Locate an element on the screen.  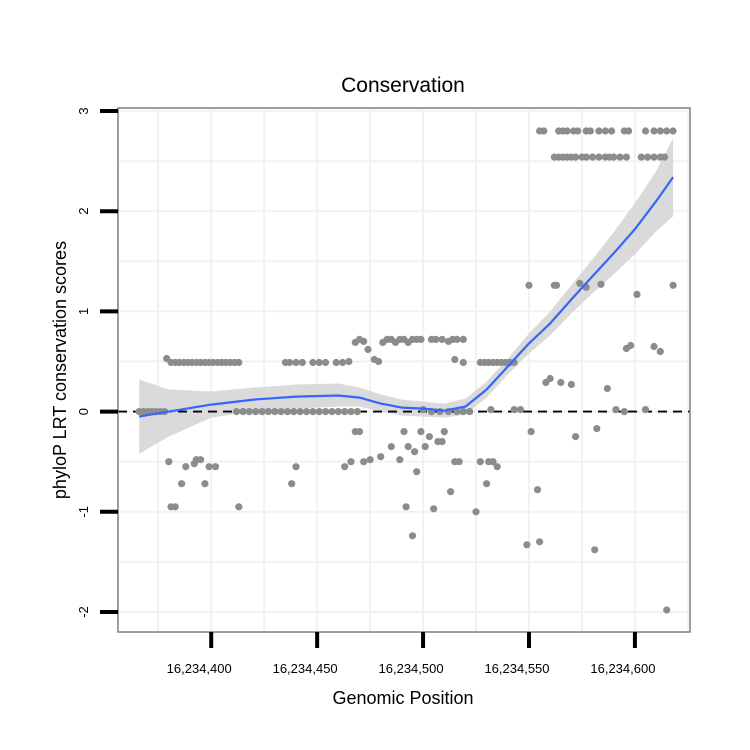
y-tick-label: 2 is located at coordinates (83, 211).